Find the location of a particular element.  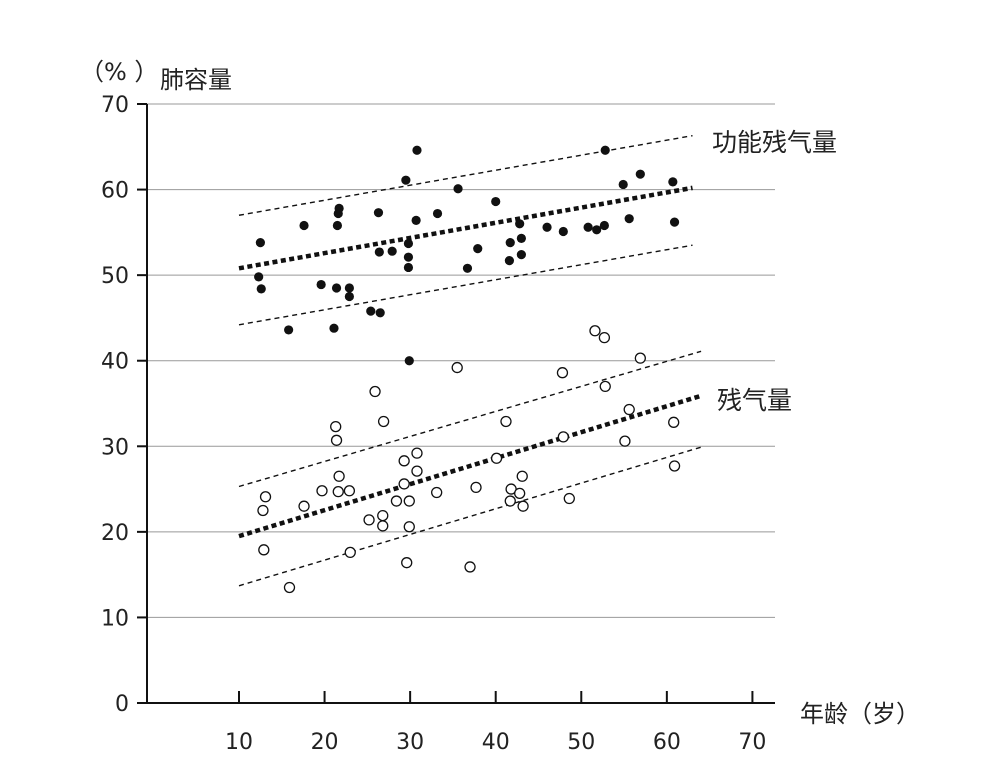

x-tick-label-50: 50 is located at coordinates (581, 742).